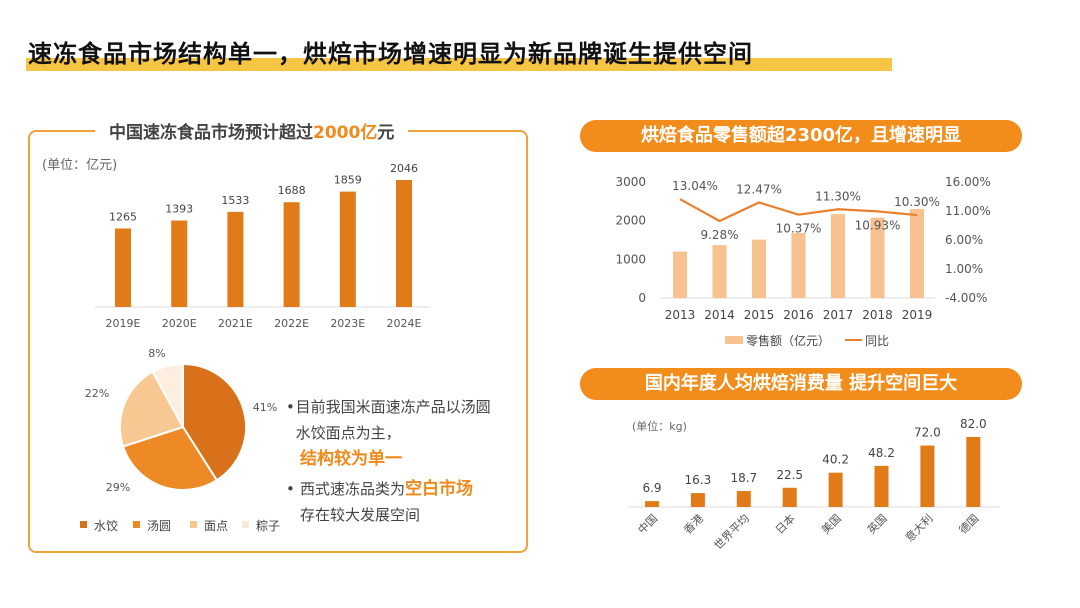  I want to click on bar-2022E, so click(291, 254).